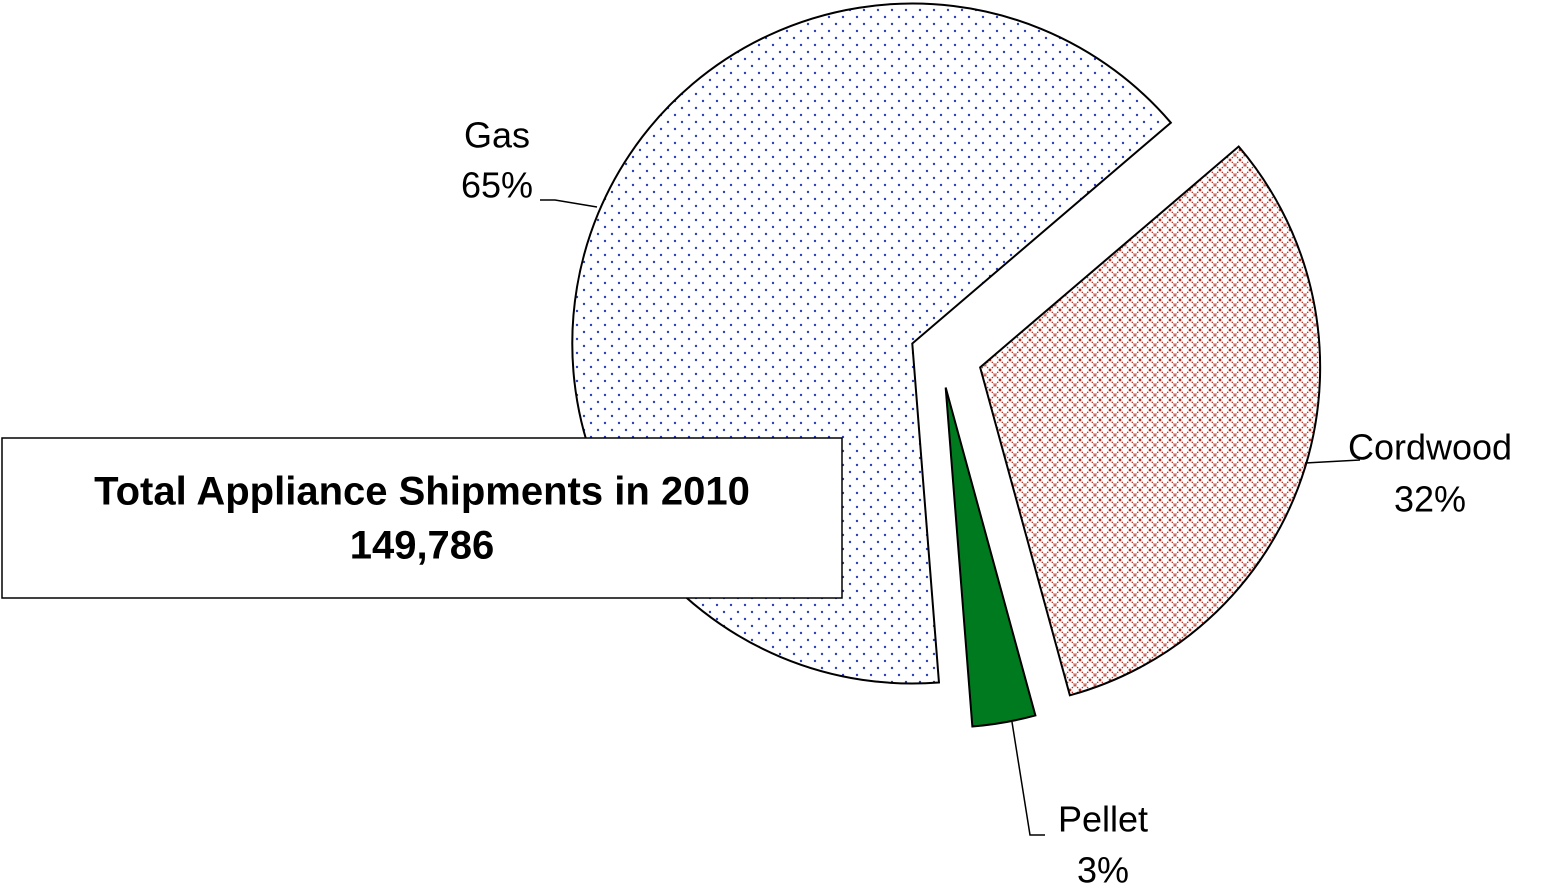  Describe the element at coordinates (1103, 819) in the screenshot. I see `slice-label: Pellet` at that location.